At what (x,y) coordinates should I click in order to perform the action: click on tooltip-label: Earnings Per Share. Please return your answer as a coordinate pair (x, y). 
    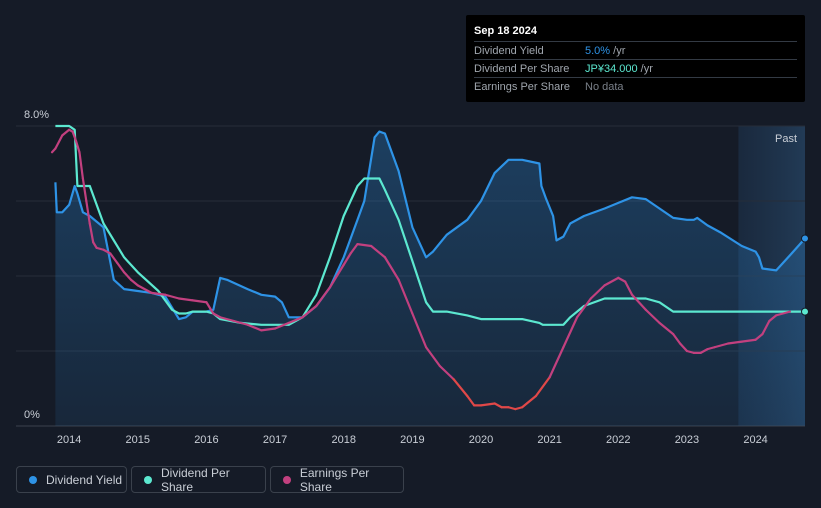
    Looking at the image, I should click on (522, 87).